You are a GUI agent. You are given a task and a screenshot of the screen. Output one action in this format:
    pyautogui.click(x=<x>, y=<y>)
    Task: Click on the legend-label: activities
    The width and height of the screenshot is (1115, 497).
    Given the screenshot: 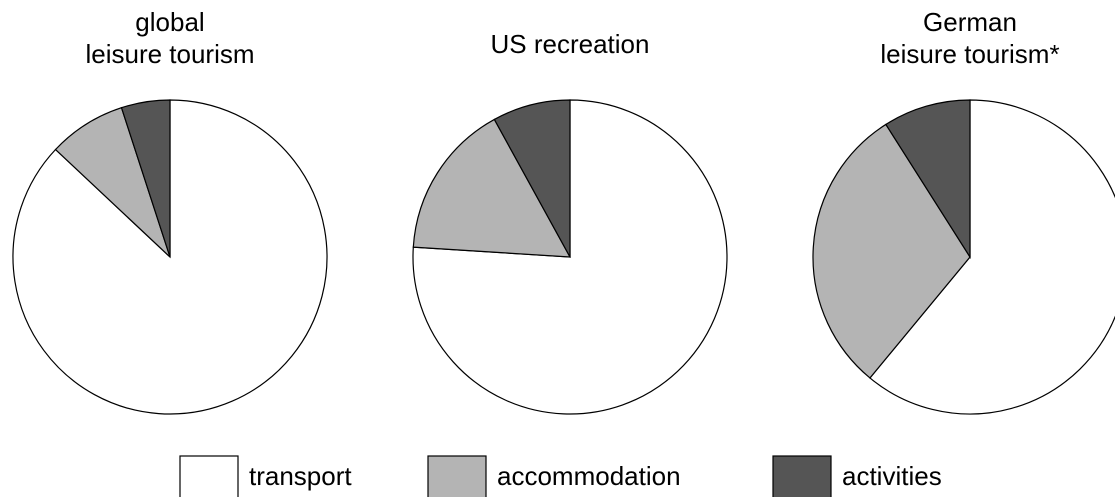 What is the action you would take?
    pyautogui.click(x=892, y=476)
    